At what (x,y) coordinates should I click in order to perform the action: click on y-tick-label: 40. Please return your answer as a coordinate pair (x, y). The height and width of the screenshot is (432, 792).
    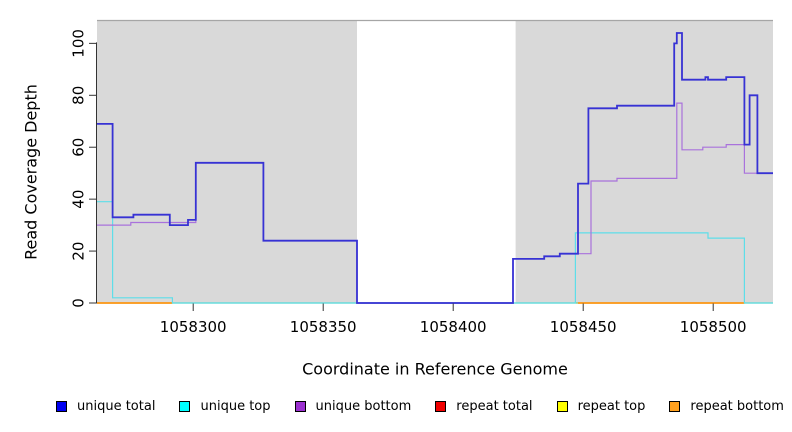
    Looking at the image, I should click on (79, 199).